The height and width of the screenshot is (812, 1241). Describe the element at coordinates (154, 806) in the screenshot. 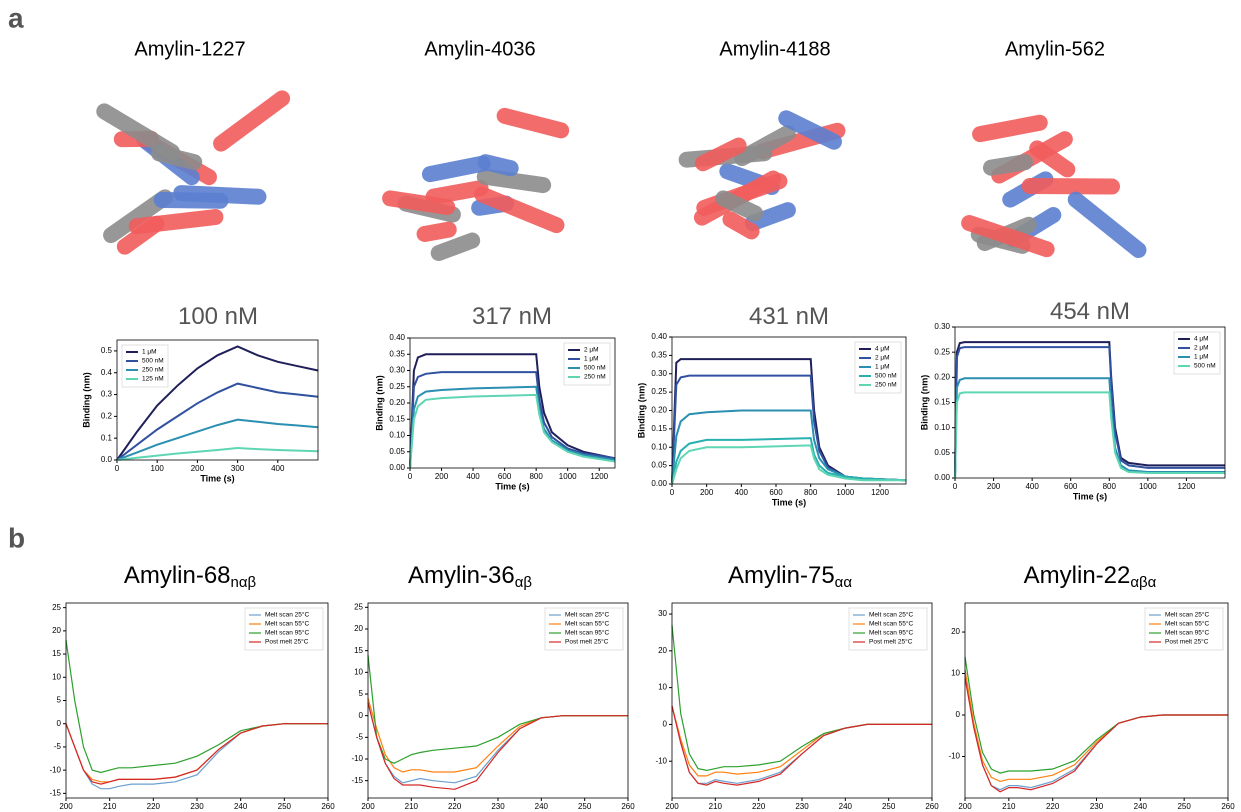

I see `x-tick-label: 220` at that location.